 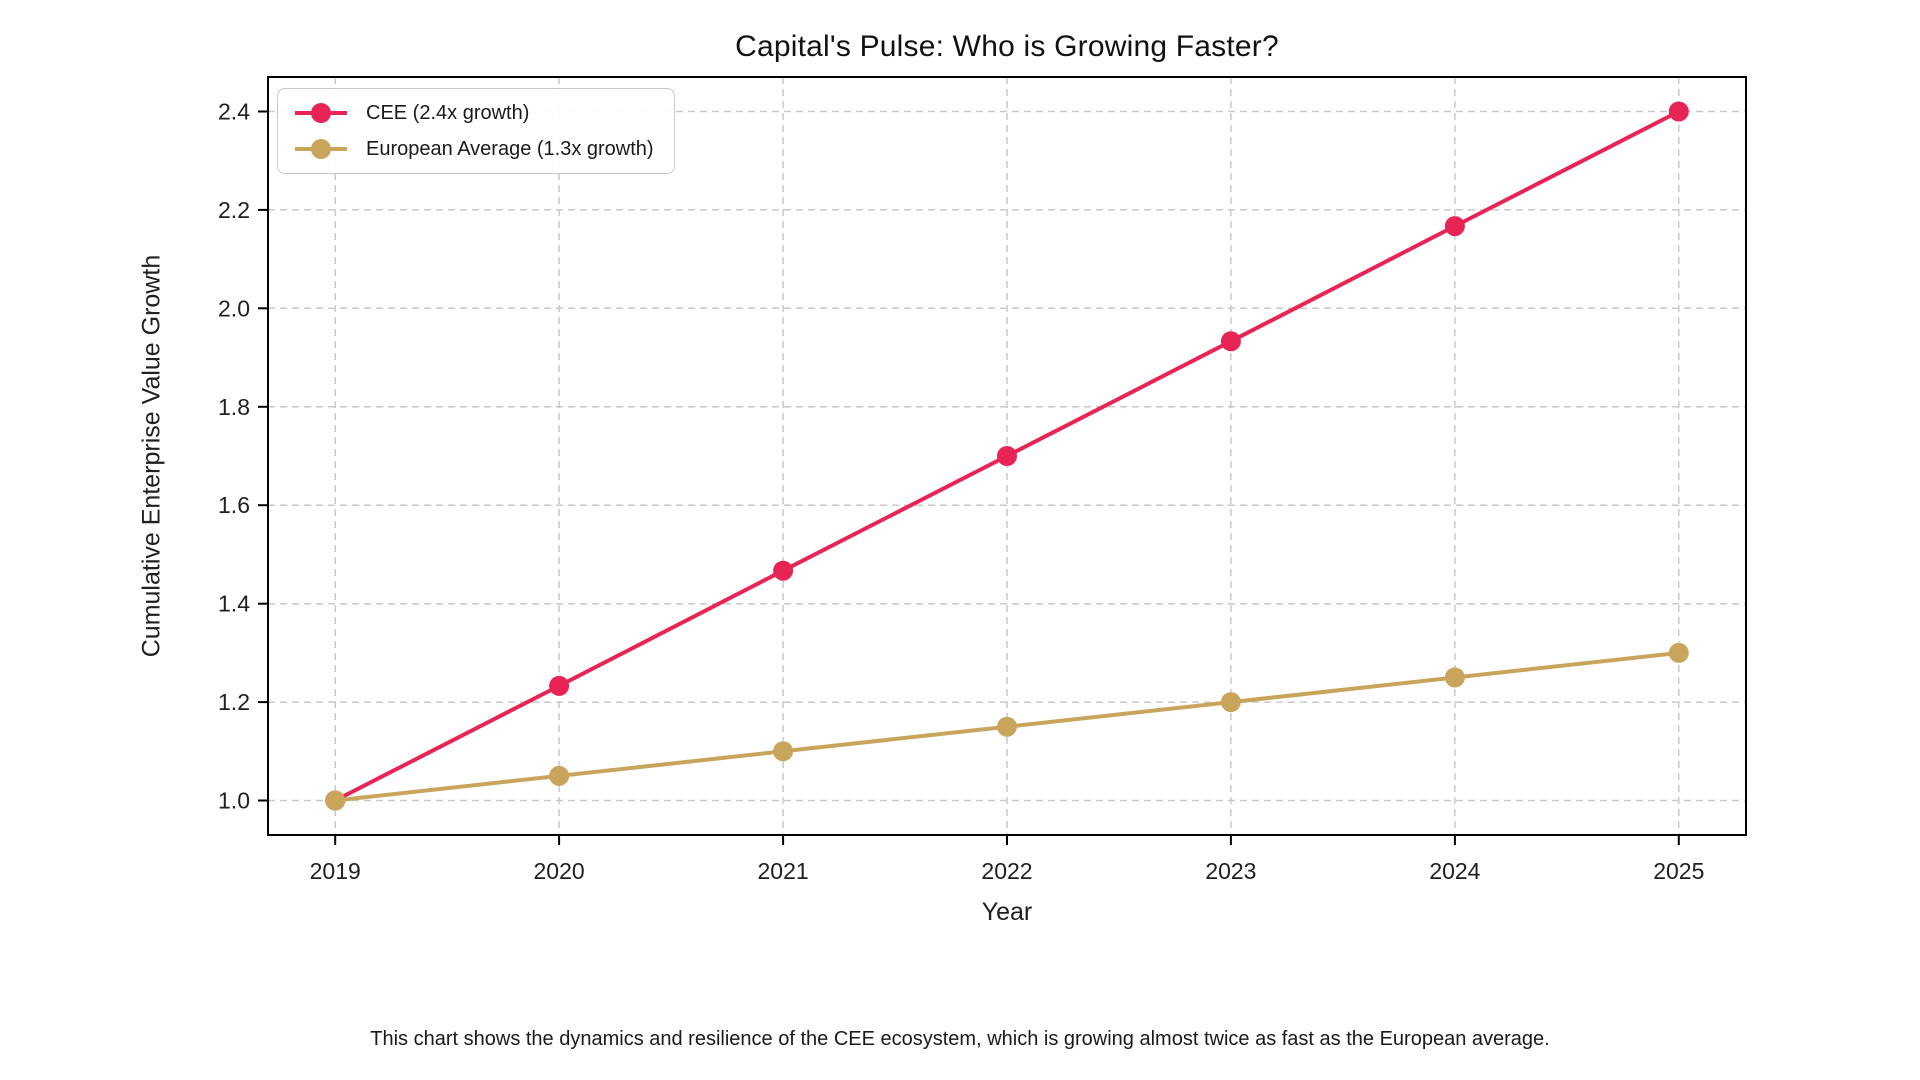 What do you see at coordinates (234, 407) in the screenshot?
I see `y-tick-label: 1.8` at bounding box center [234, 407].